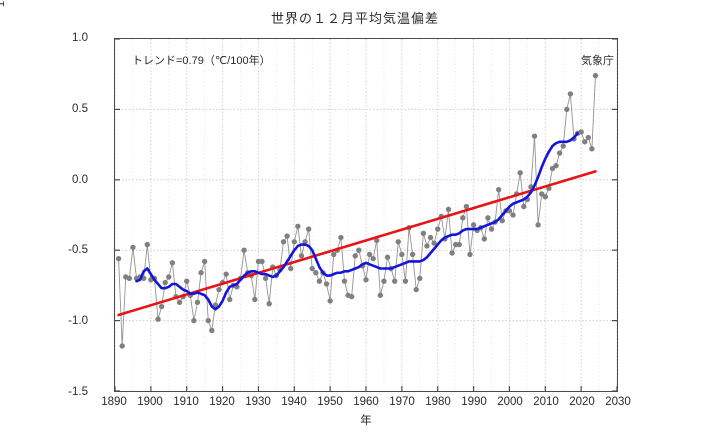  Describe the element at coordinates (438, 402) in the screenshot. I see `x-axis-tick-label: 1980` at that location.